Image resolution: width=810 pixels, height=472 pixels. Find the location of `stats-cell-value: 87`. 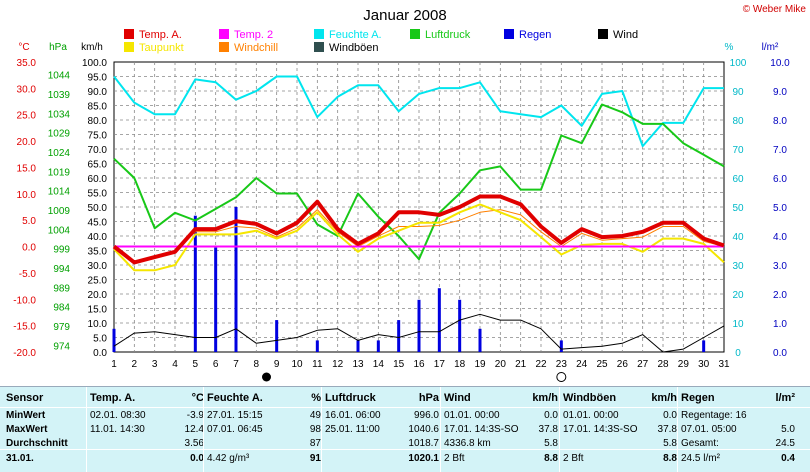

stats-cell-value: 87 is located at coordinates (315, 443).